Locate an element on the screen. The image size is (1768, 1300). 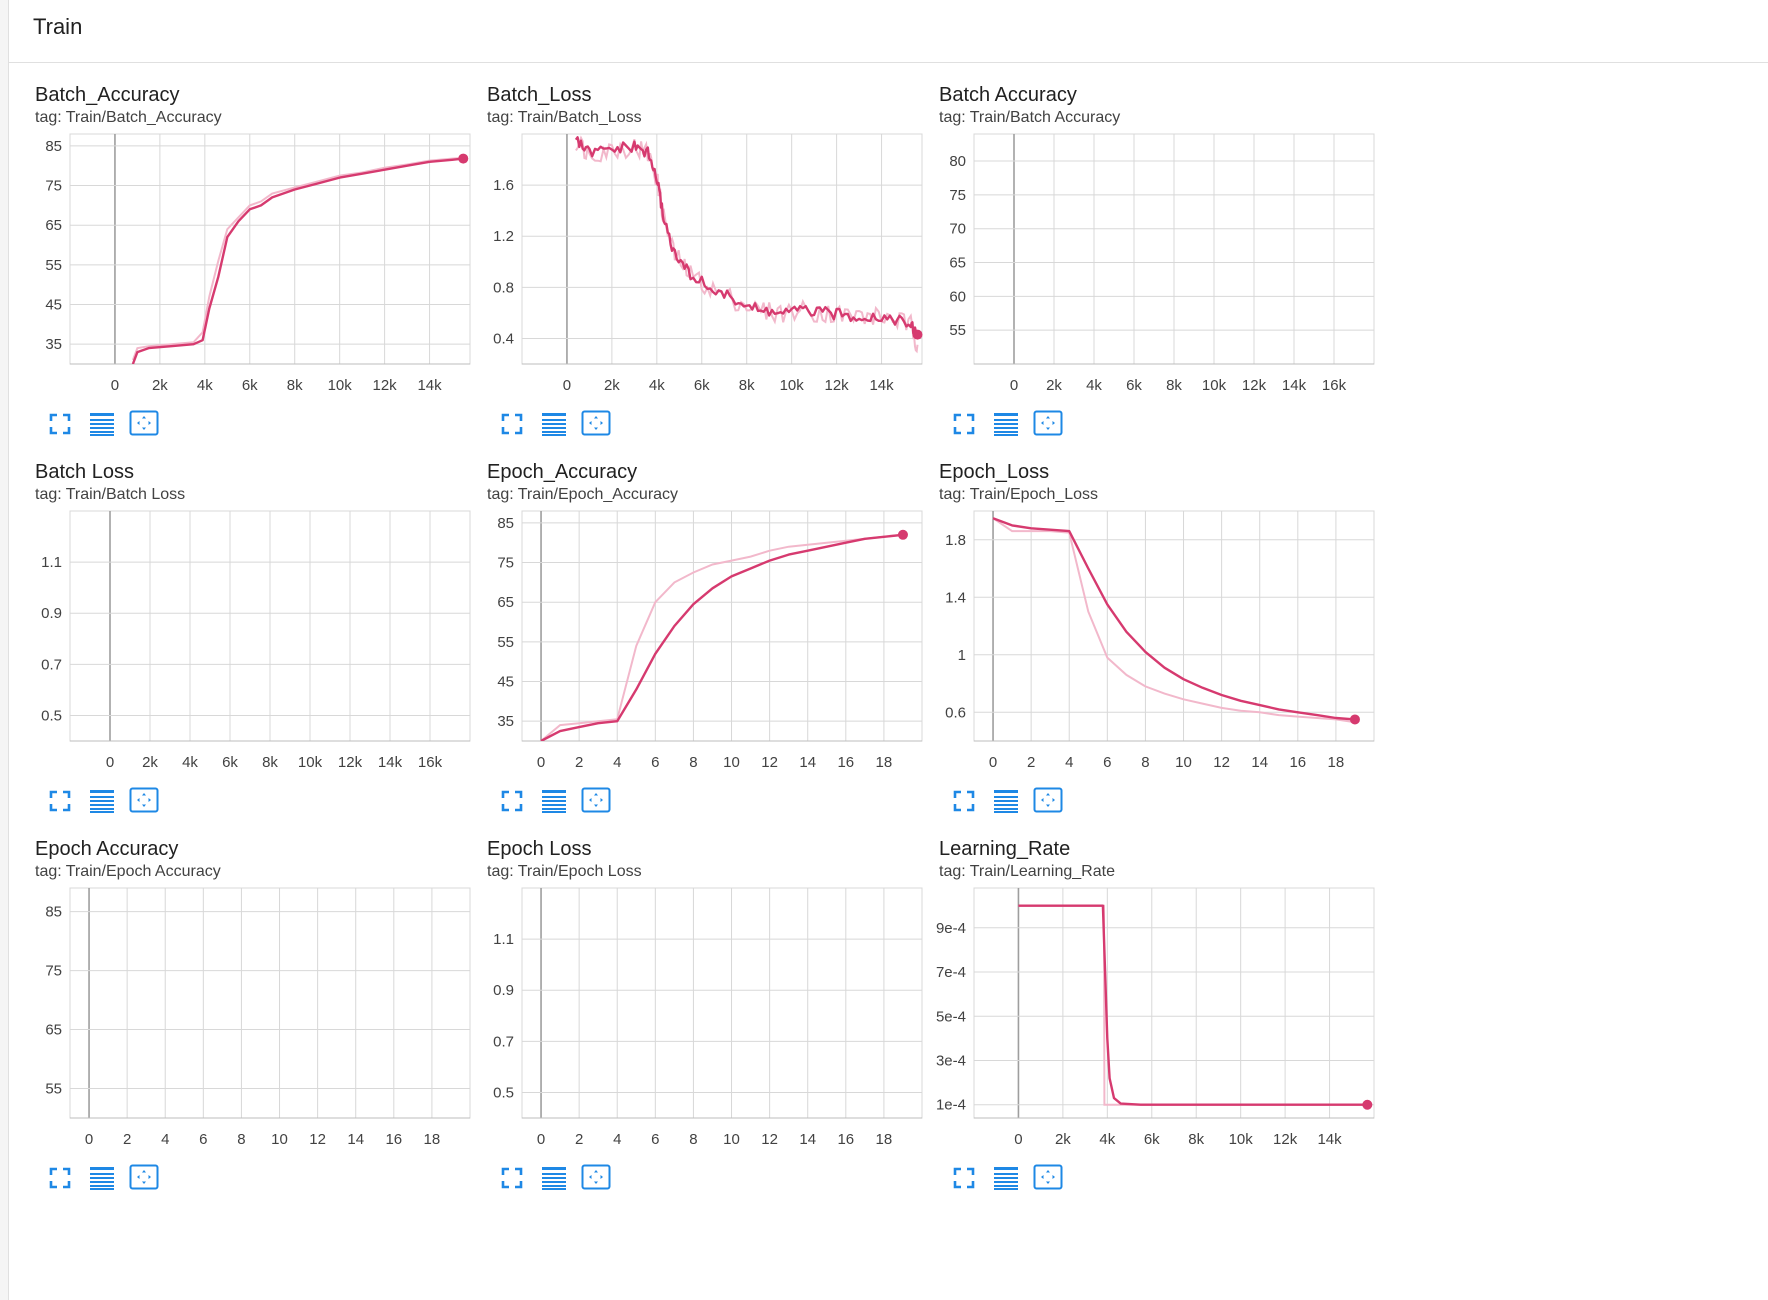
line-chart: 0 2k 4k 6k 8k 10k 12k 14k 35 45 55 65 75 85 is located at coordinates (270, 266).